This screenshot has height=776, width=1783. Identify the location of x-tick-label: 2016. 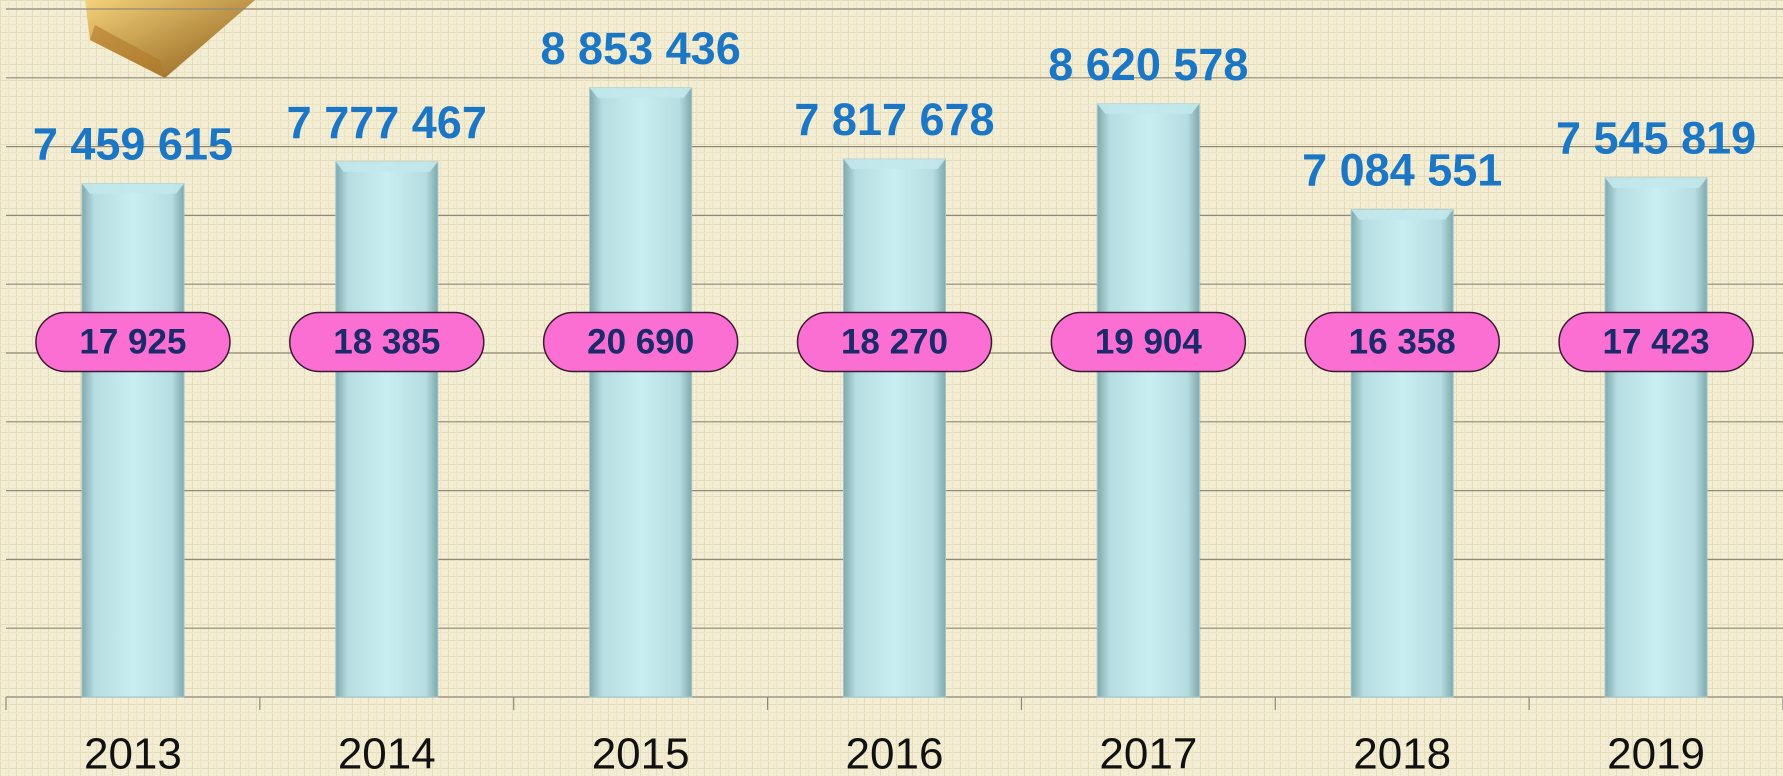
(895, 753).